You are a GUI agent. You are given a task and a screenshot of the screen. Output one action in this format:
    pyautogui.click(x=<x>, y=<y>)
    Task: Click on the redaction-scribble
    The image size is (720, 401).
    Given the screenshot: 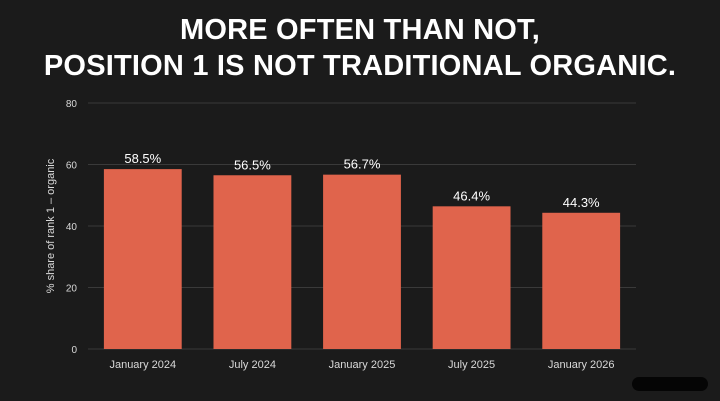 What is the action you would take?
    pyautogui.click(x=670, y=384)
    